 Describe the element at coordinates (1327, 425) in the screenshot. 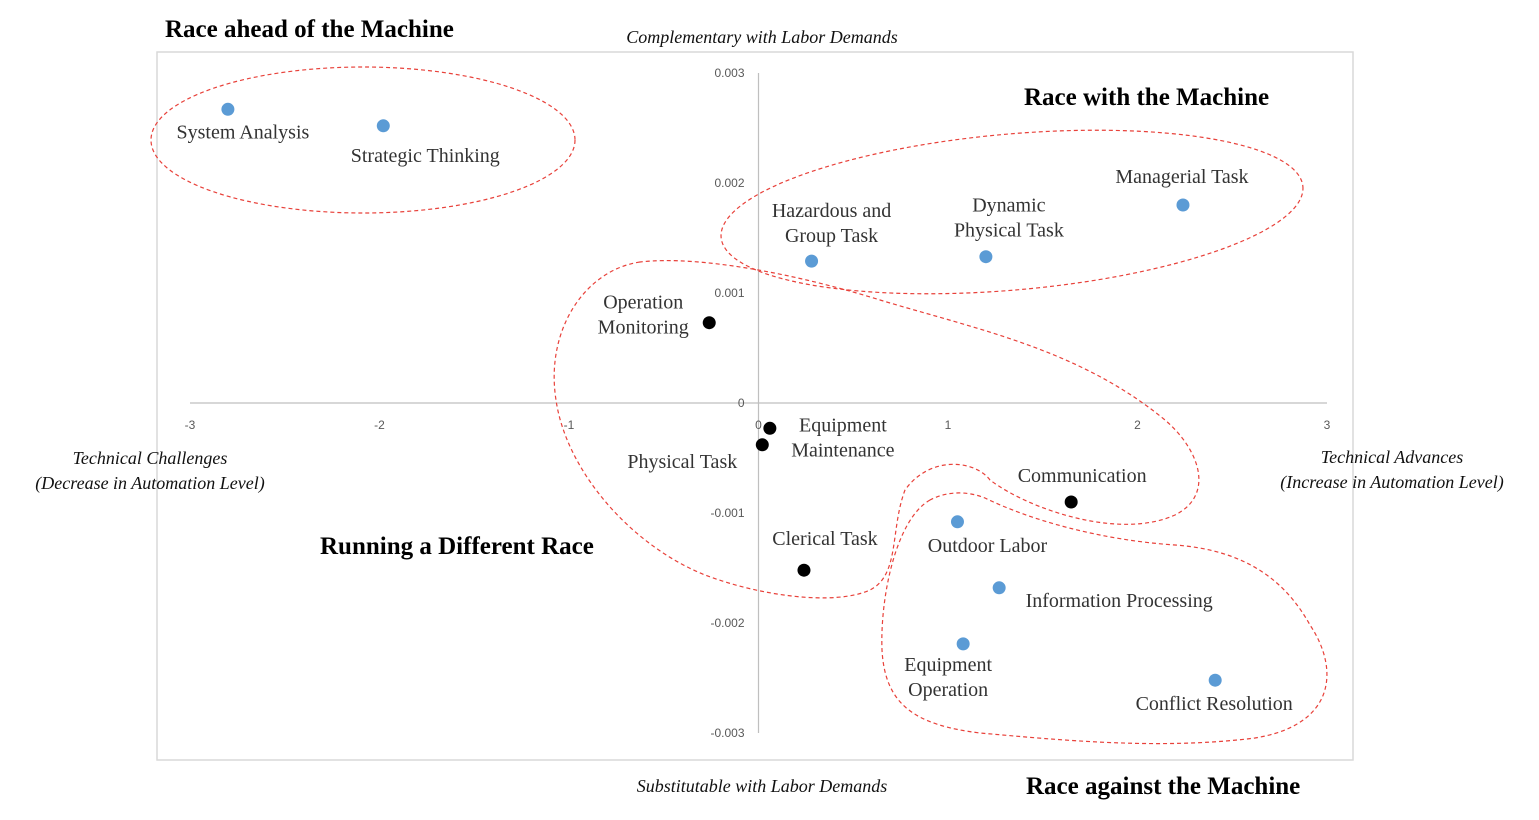

I see `x-tick-label: 3` at that location.